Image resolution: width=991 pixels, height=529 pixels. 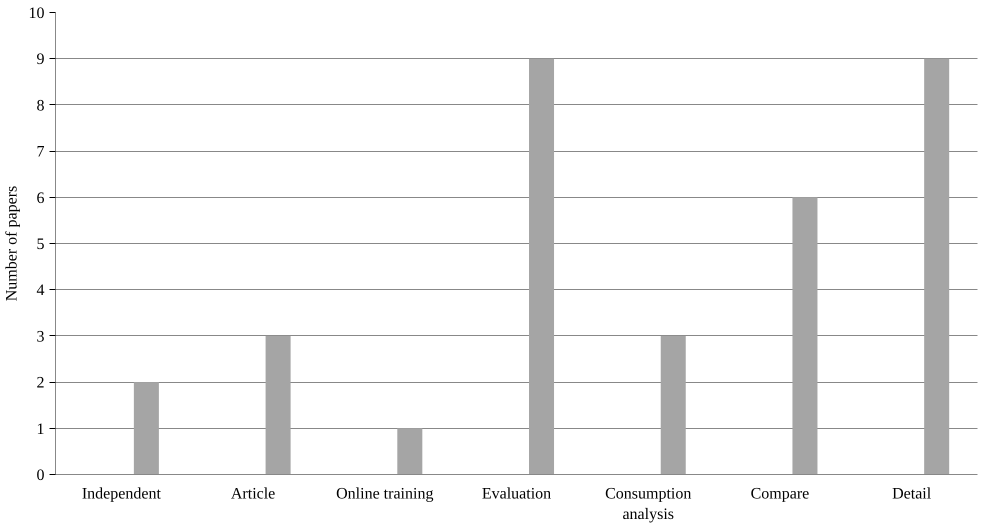 What do you see at coordinates (40, 429) in the screenshot?
I see `y-tick-label: 1` at bounding box center [40, 429].